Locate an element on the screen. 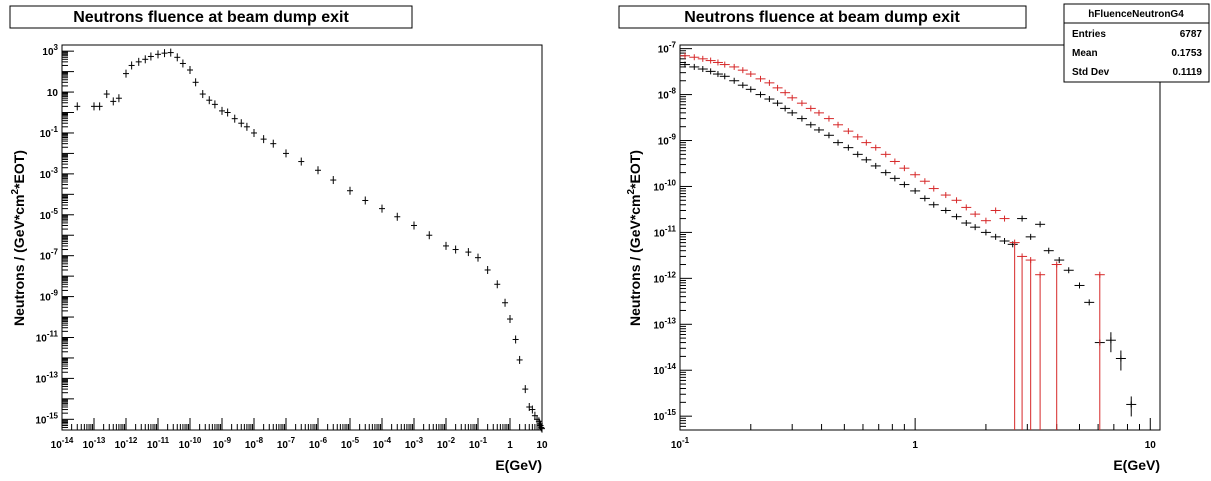 The height and width of the screenshot is (481, 1211). right-x-axis-title: E(GeV) is located at coordinates (1136, 465).